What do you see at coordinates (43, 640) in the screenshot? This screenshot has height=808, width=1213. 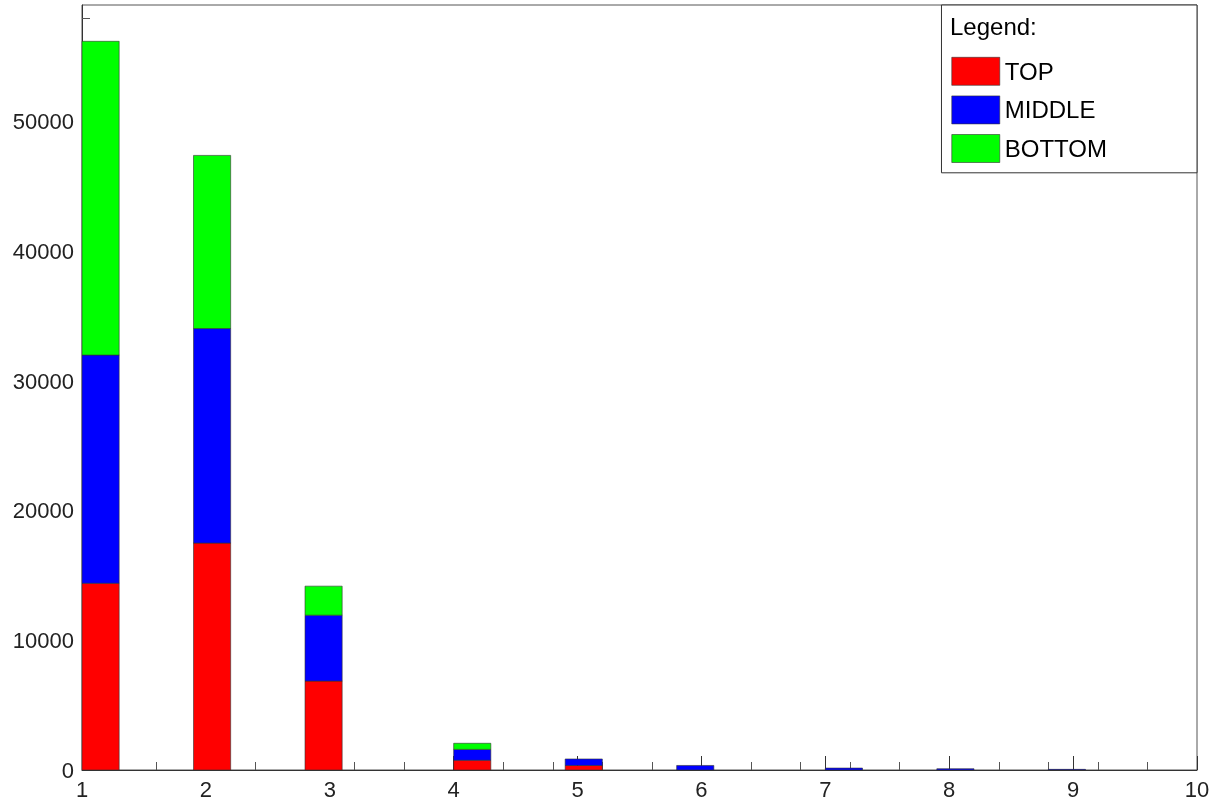 I see `y-tick-label: 10000` at bounding box center [43, 640].